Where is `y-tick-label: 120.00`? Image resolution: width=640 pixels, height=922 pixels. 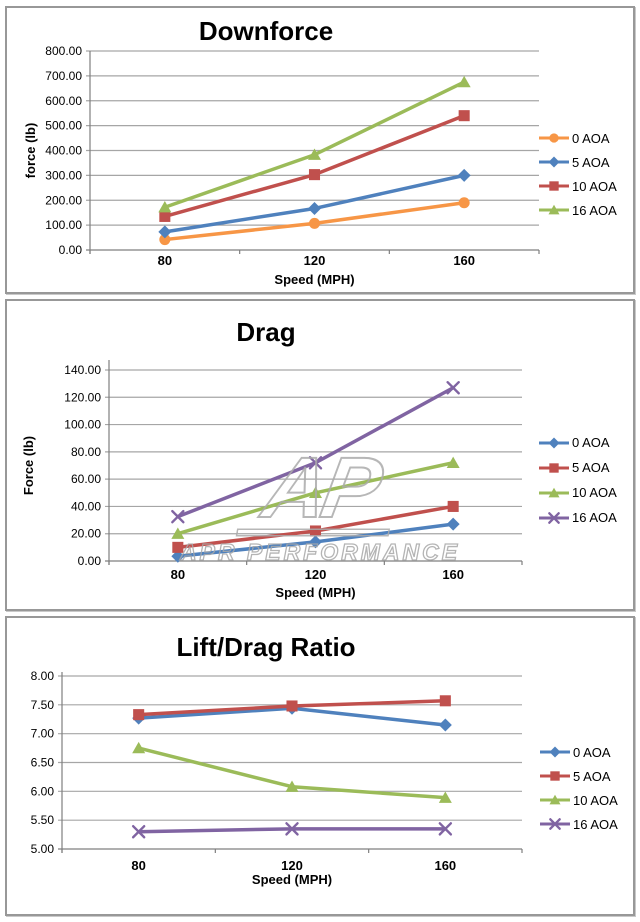
y-tick-label: 120.00 is located at coordinates (82, 397).